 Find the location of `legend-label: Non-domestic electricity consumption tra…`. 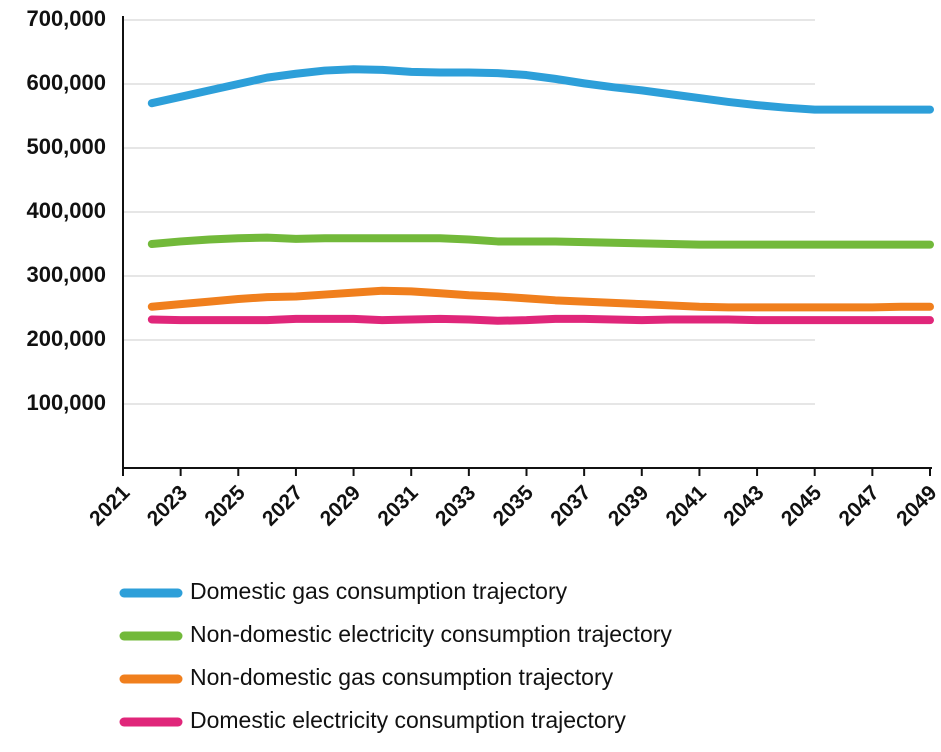

legend-label: Non-domestic electricity consumption tra… is located at coordinates (431, 634).